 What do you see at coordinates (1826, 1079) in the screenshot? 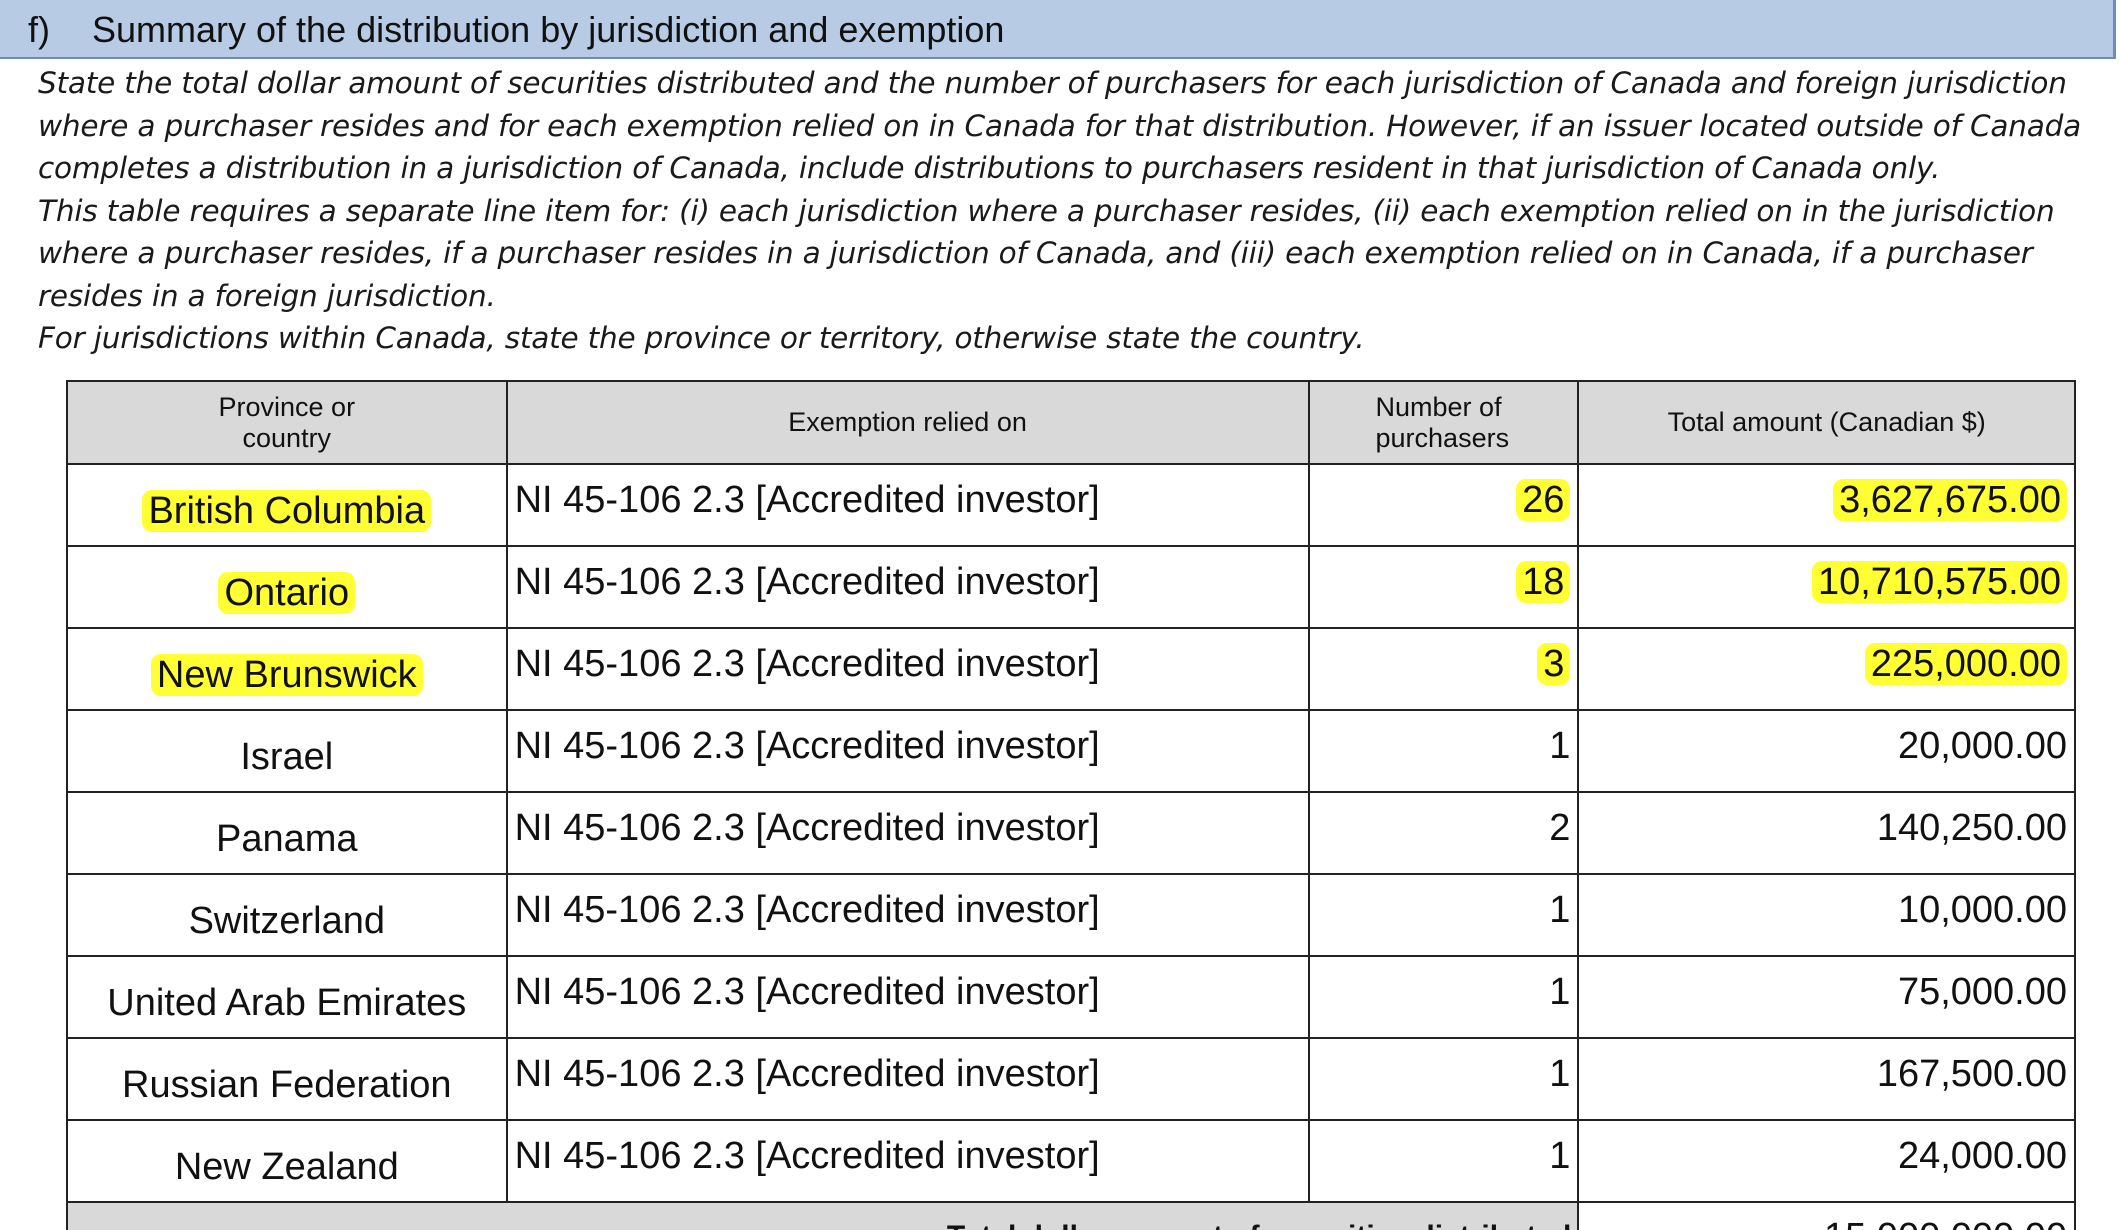
I see `amount-cell: 167,500.00` at bounding box center [1826, 1079].